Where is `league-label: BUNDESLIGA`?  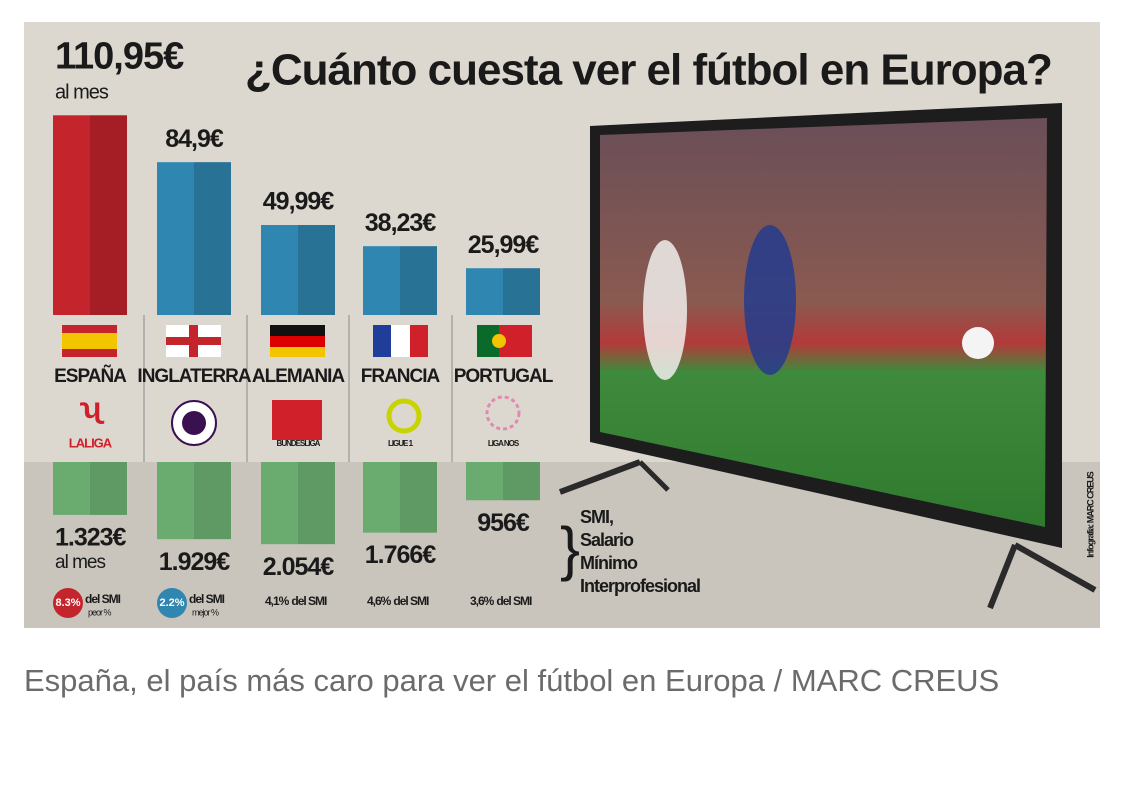 league-label: BUNDESLIGA is located at coordinates (299, 443).